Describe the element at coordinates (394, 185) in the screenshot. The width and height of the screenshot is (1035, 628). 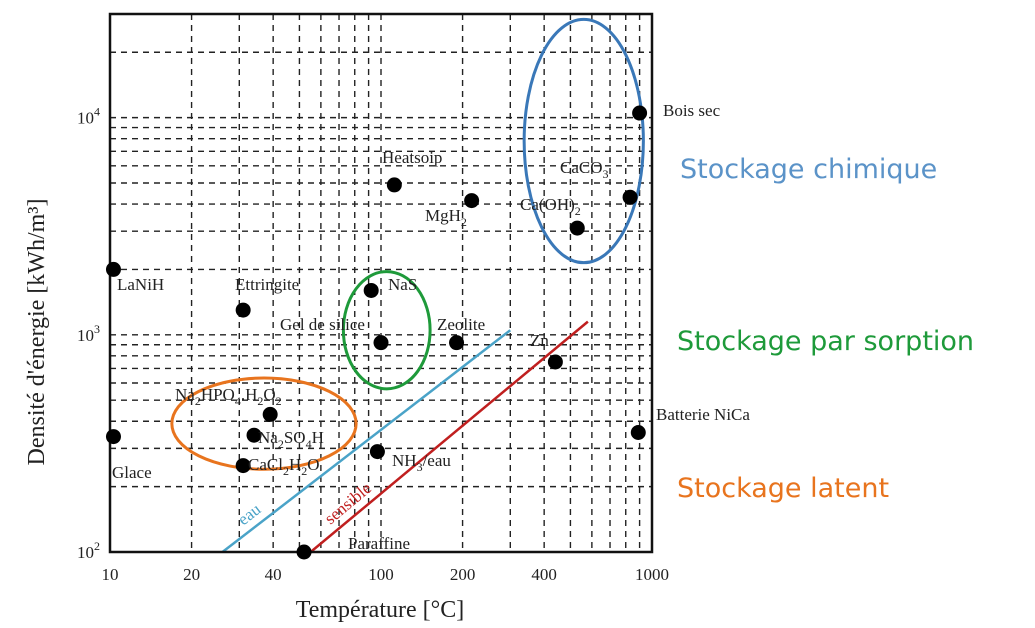
I see `point-heatsoip` at that location.